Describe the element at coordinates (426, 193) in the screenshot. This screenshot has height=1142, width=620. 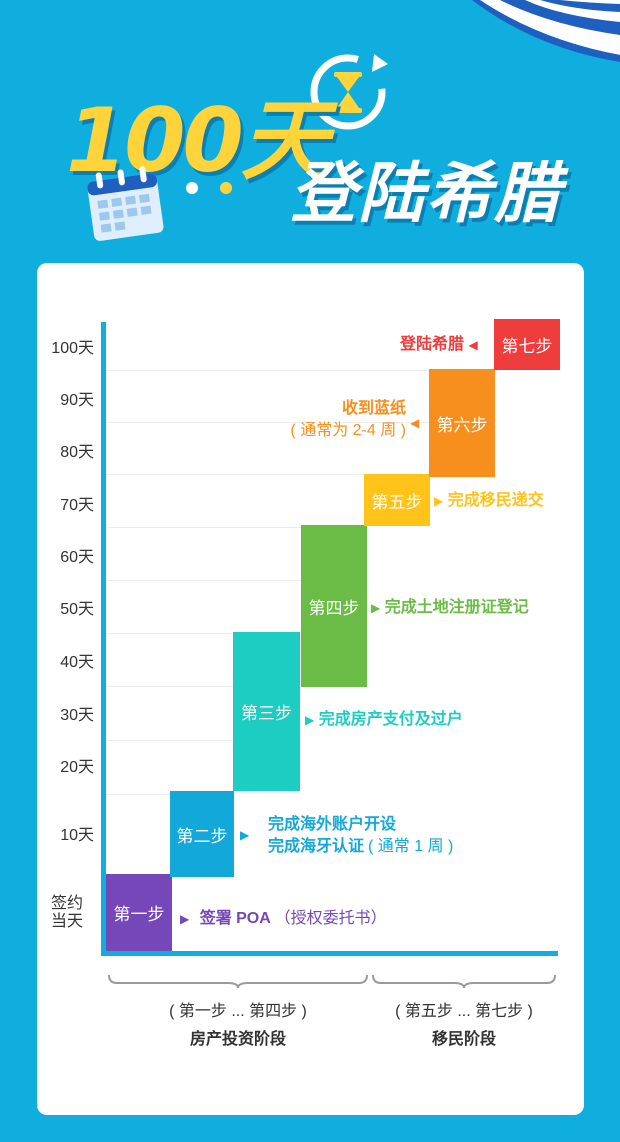
I see `title-land-greece: 登陆希腊` at that location.